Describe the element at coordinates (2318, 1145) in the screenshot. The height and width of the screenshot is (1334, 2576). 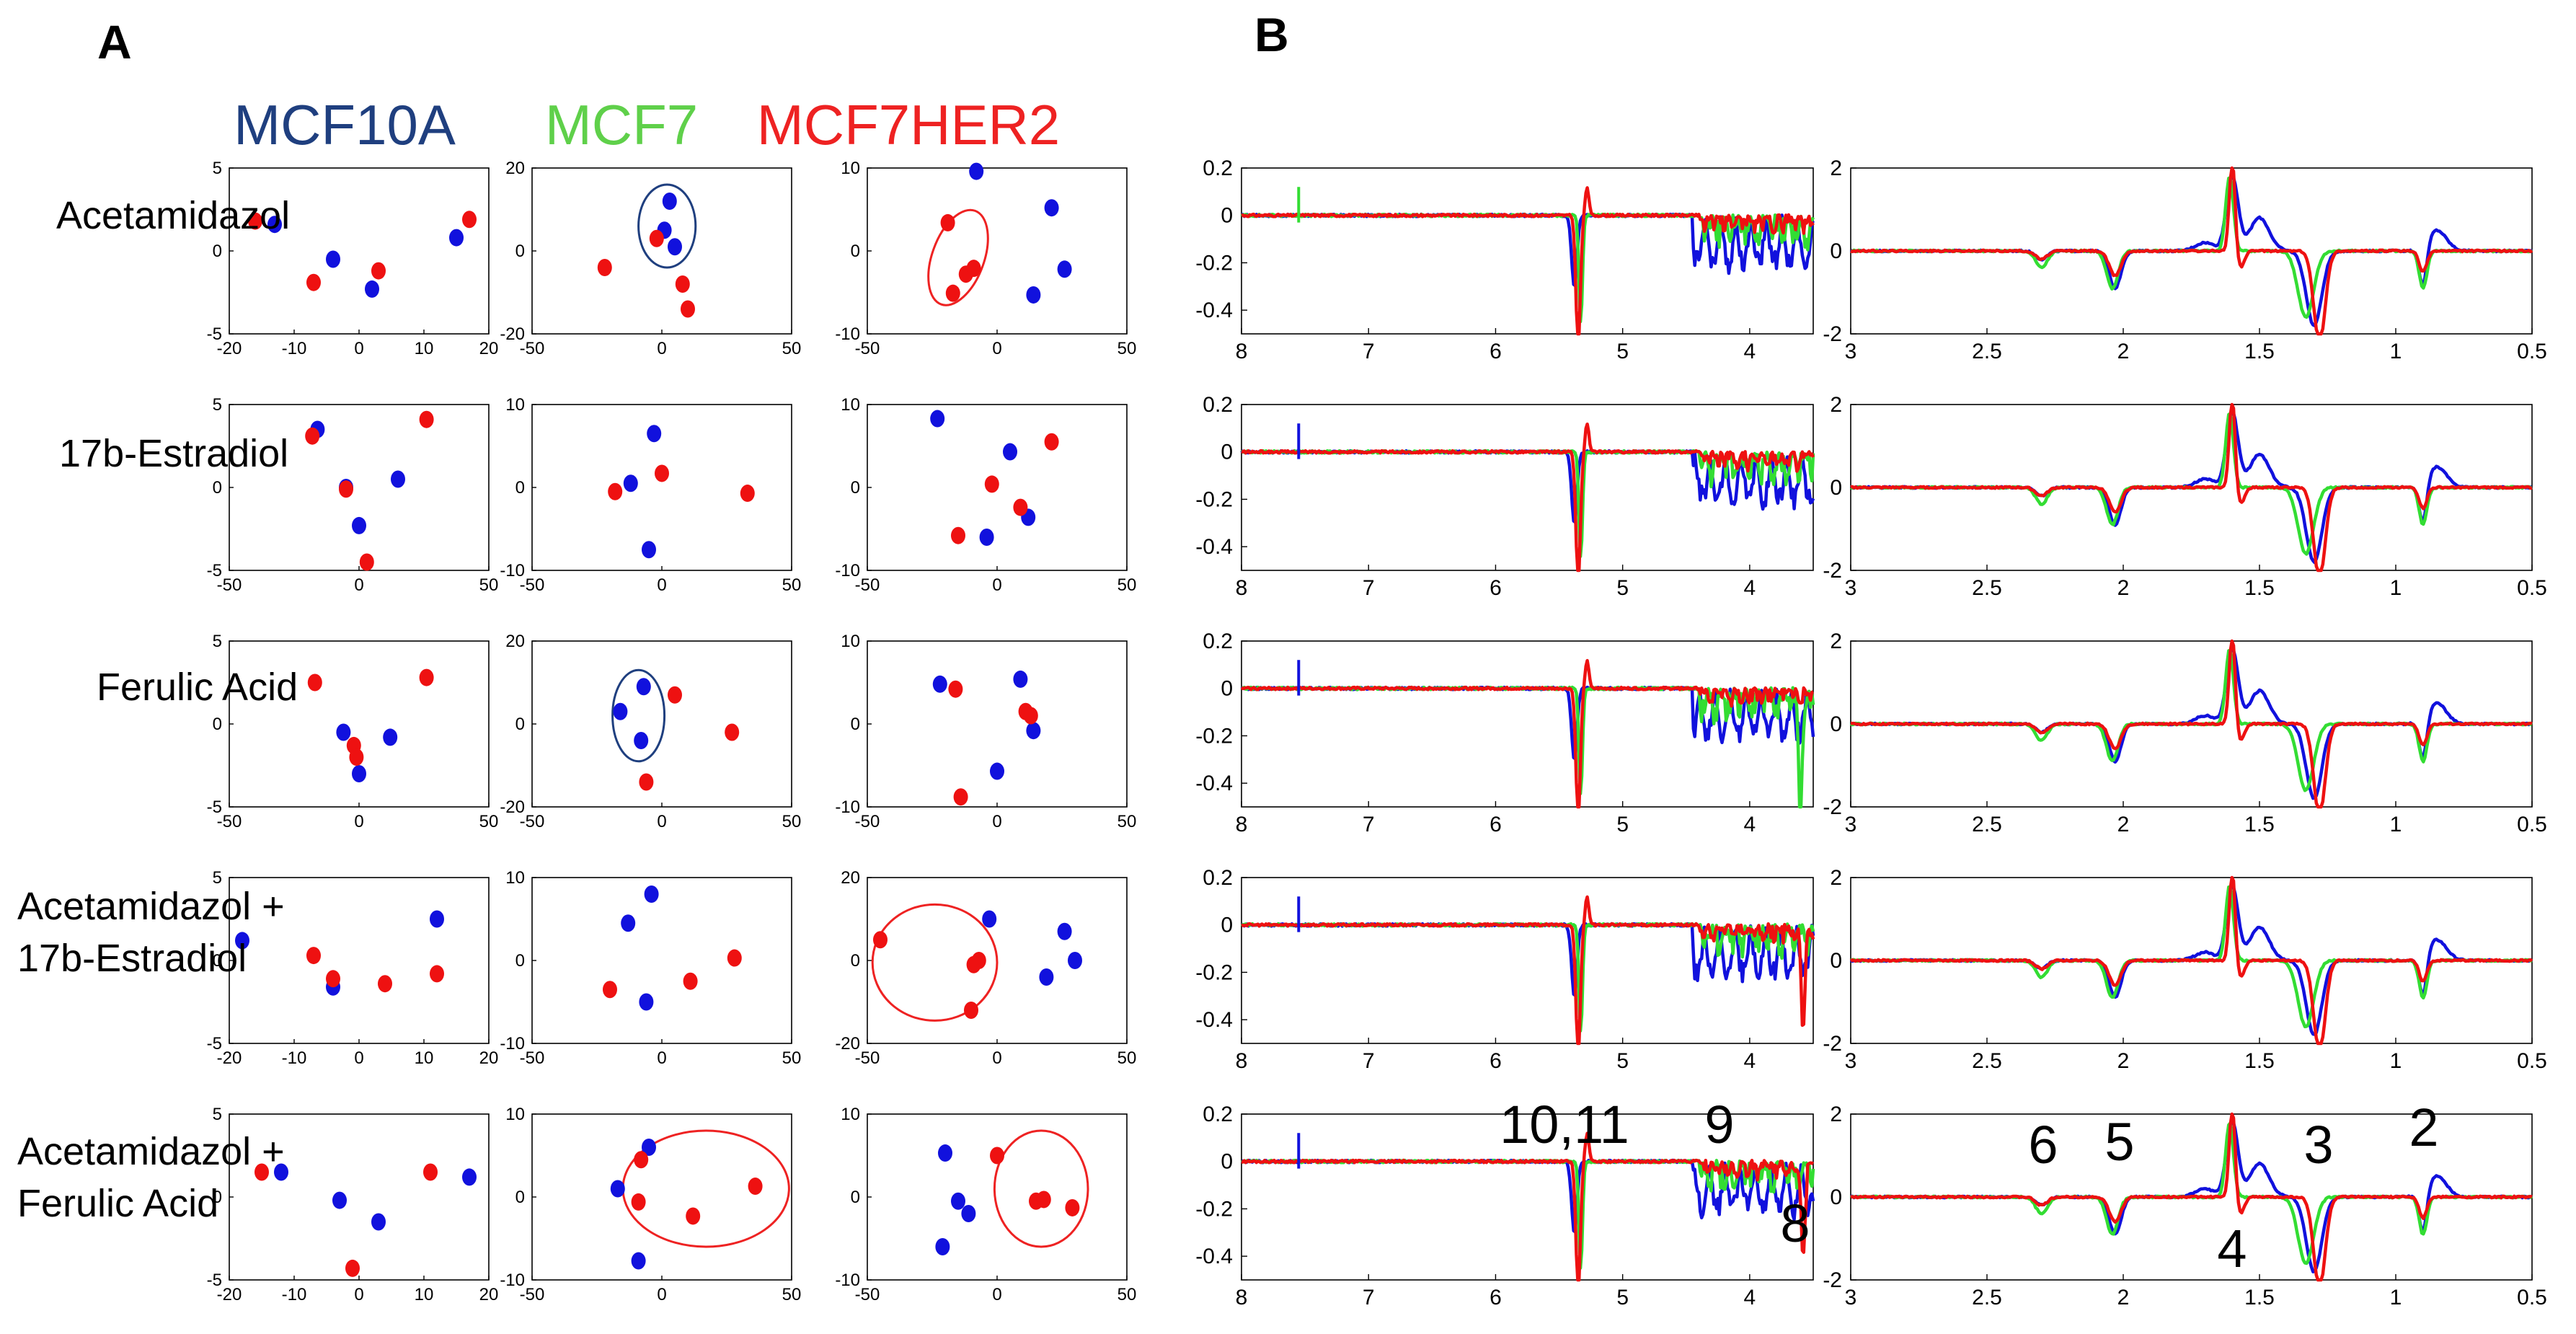
I see `peak-label-3: 3` at that location.